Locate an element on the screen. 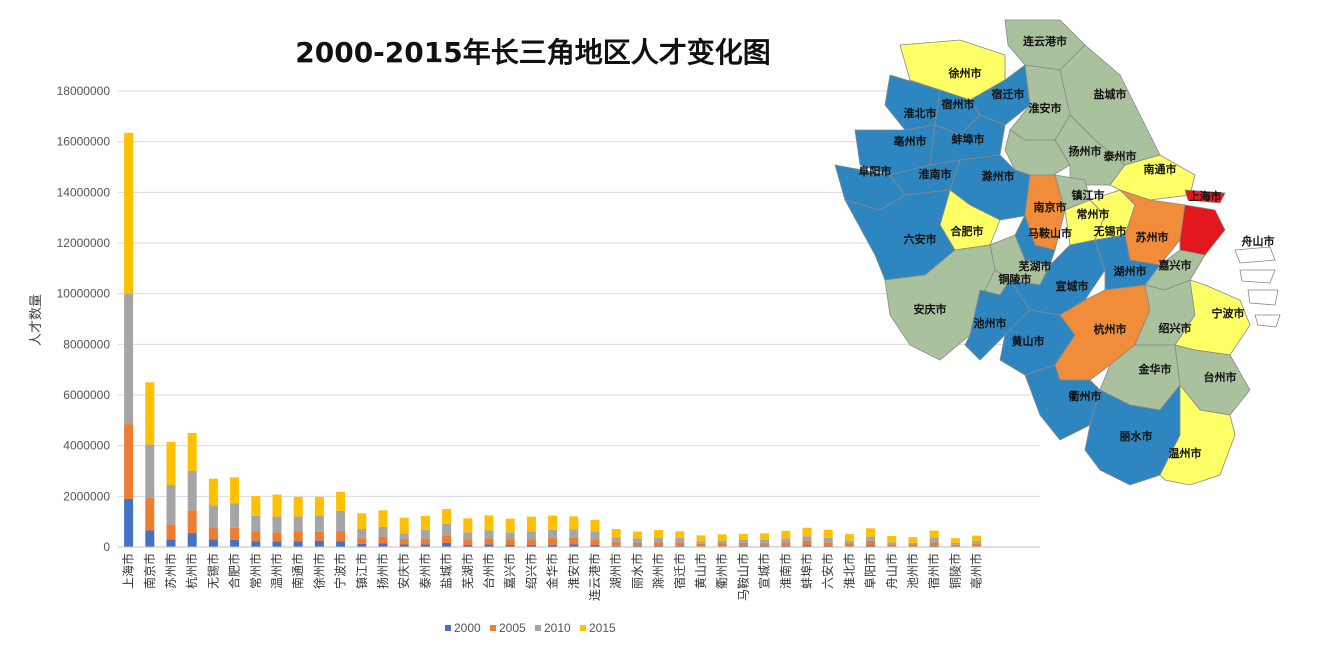 The height and width of the screenshot is (645, 1318). chart-title: 2000-2015年长三角地区人才变化图 is located at coordinates (532, 52).